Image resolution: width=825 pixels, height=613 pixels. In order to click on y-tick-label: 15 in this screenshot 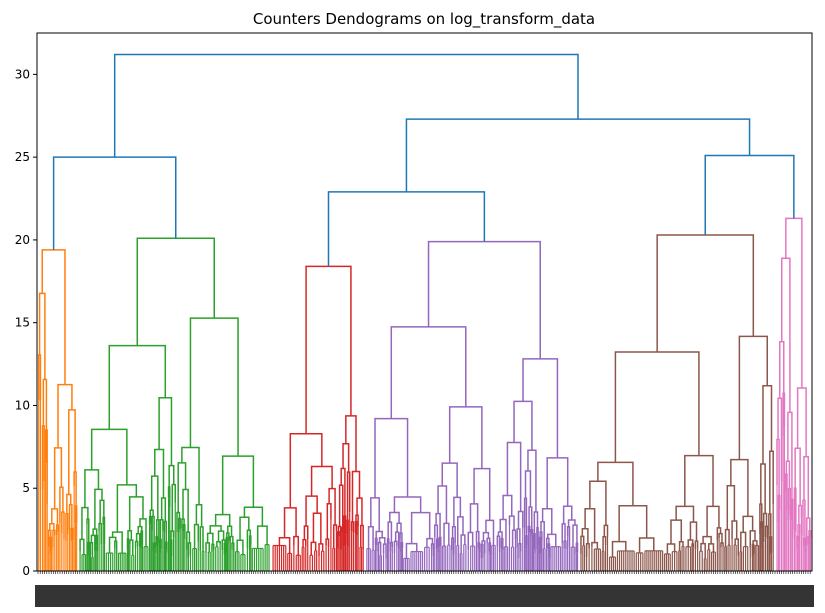, I will do `click(22, 323)`.